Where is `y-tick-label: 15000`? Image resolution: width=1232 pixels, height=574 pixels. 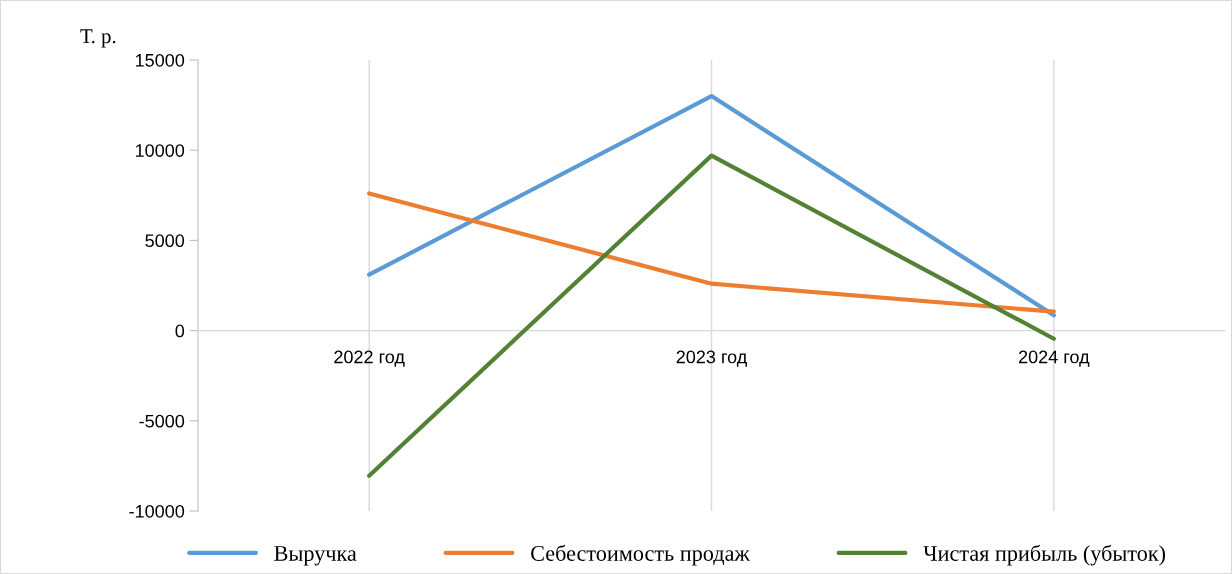 y-tick-label: 15000 is located at coordinates (160, 60).